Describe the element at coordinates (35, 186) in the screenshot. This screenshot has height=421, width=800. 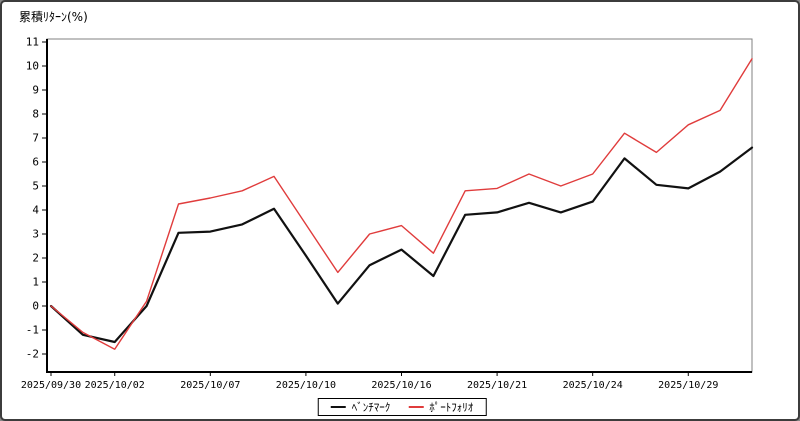
I see `y-tick-label: 5` at that location.